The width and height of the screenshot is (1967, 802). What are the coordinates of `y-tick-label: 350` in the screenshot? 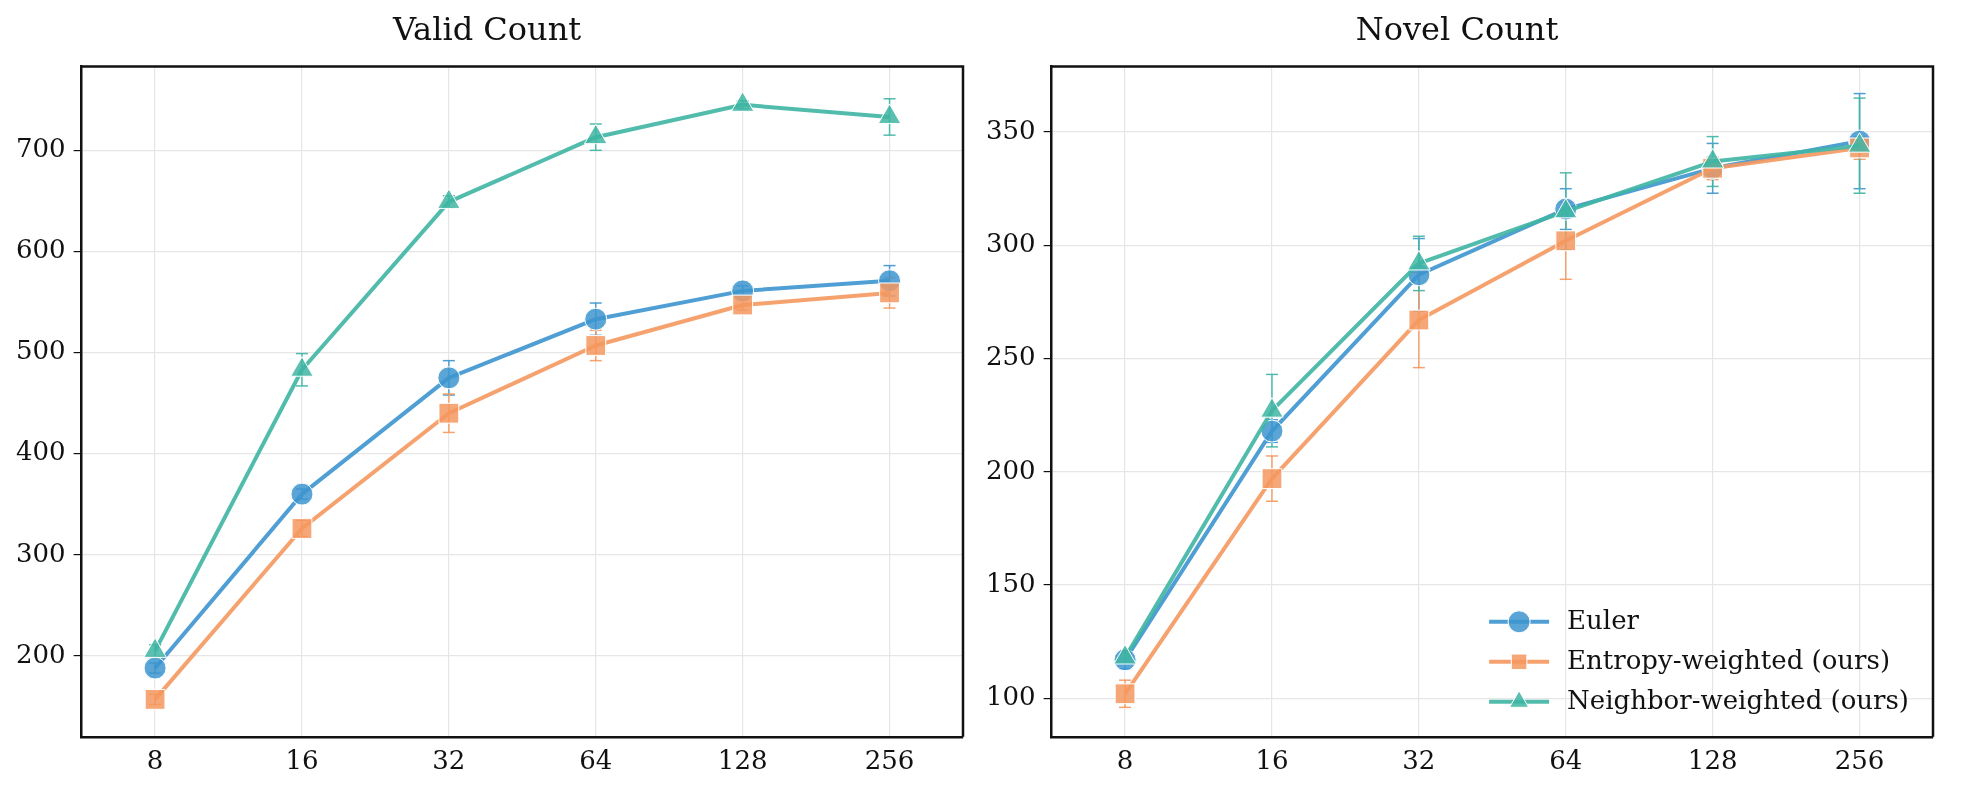 It's located at (1010, 129).